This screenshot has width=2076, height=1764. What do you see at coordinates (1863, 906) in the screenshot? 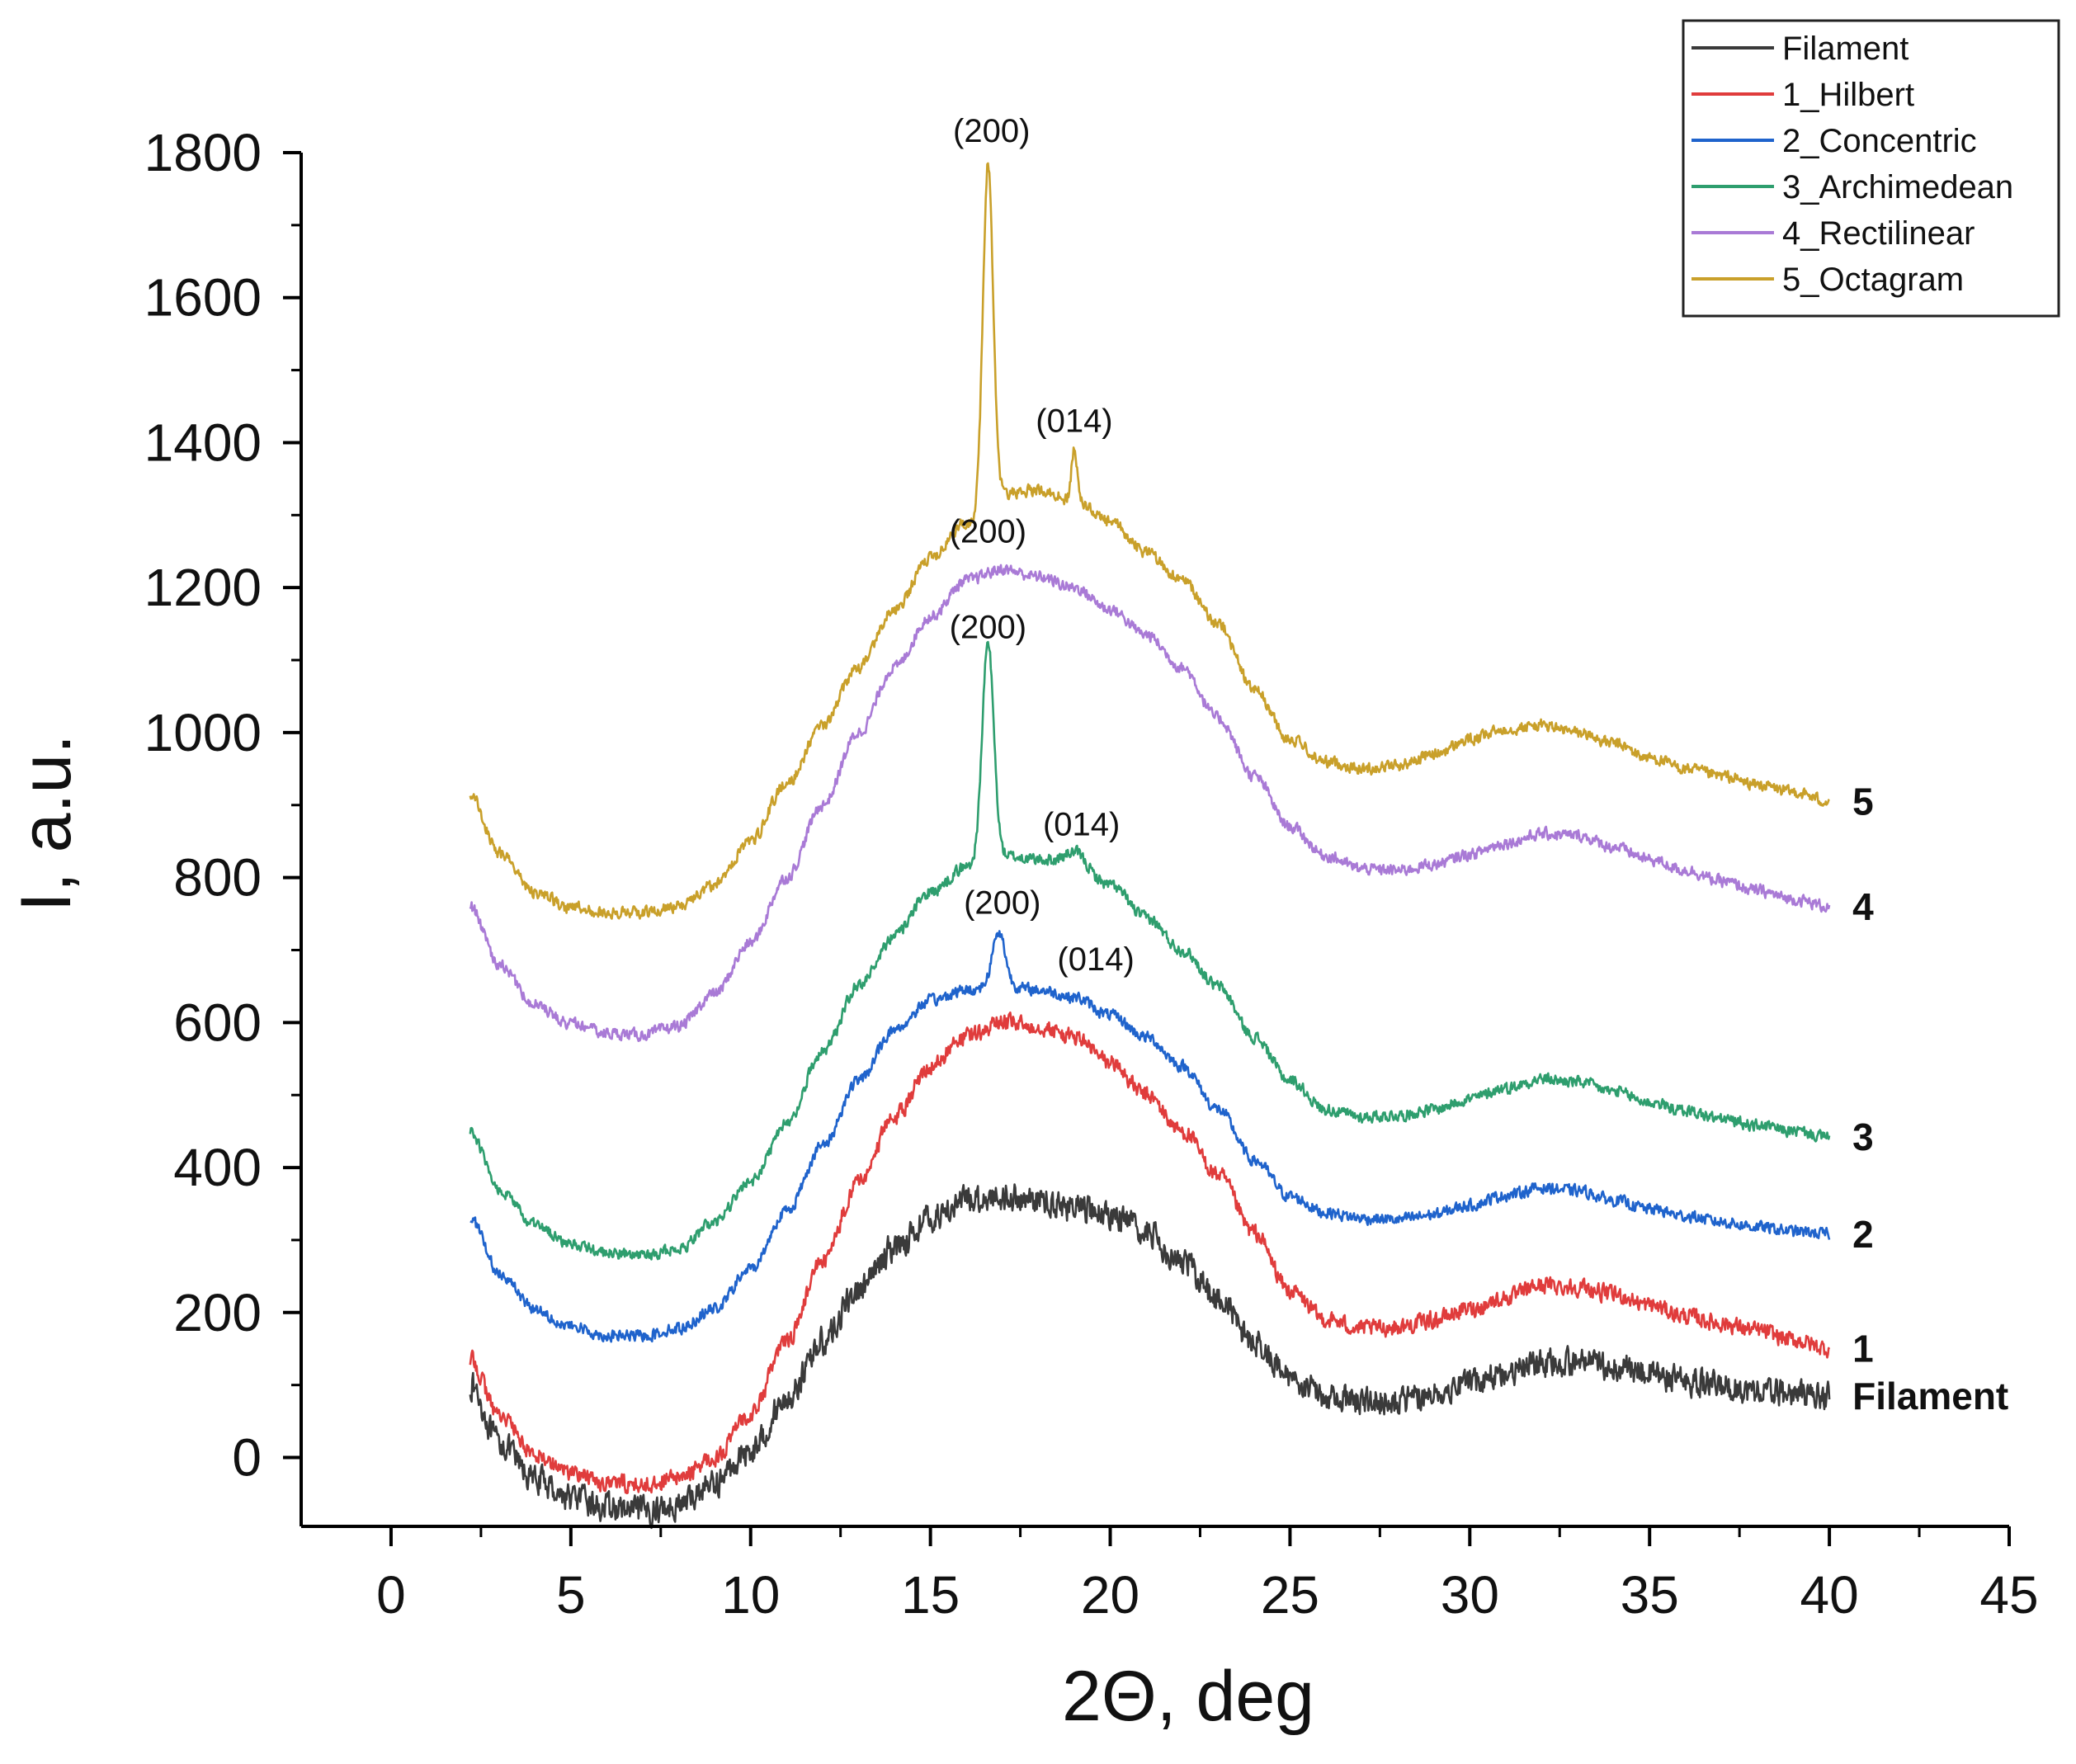
I see `series-end-label: 4` at bounding box center [1863, 906].